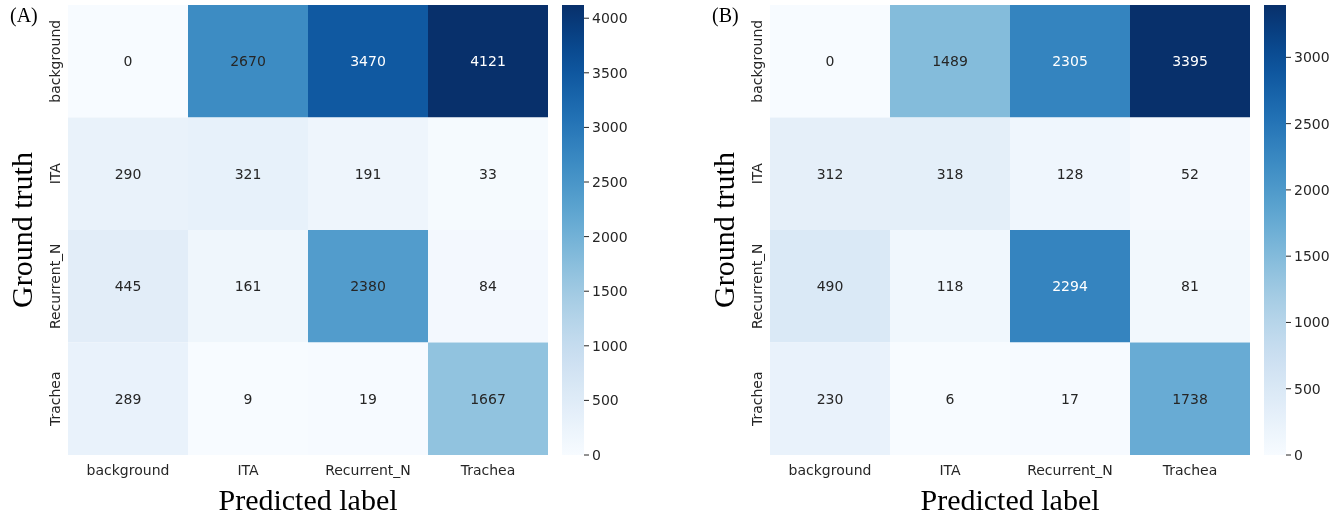  Describe the element at coordinates (610, 72) in the screenshot. I see `color-bar-label: 3500` at that location.